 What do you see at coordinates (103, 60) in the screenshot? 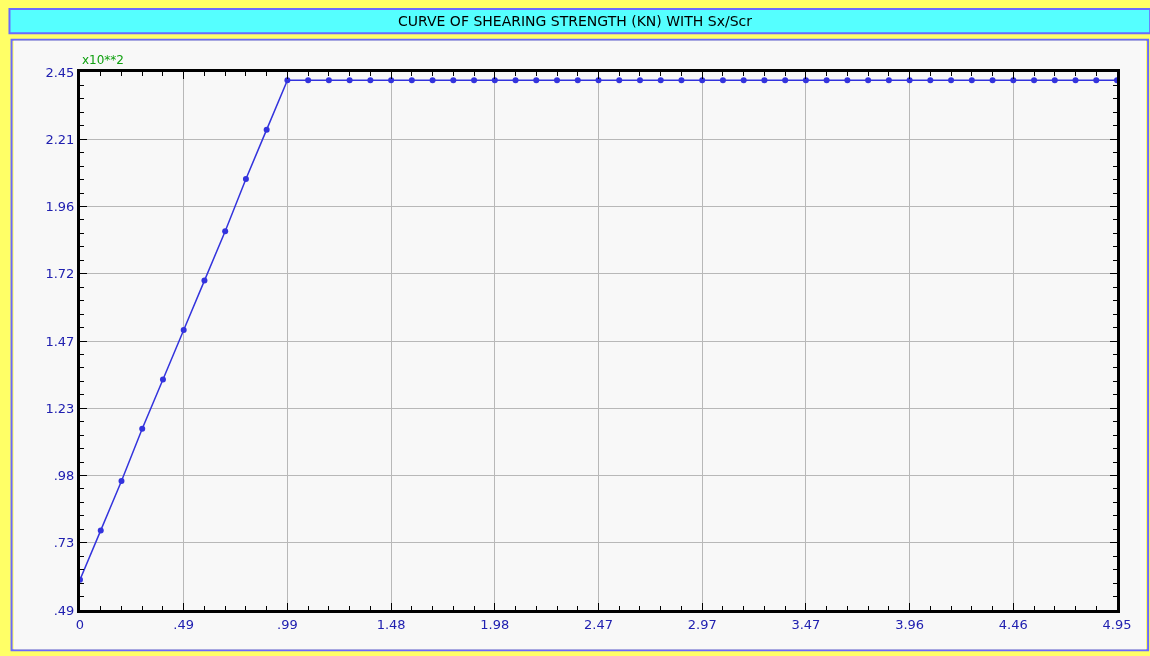
I see `text: x10**2` at bounding box center [103, 60].